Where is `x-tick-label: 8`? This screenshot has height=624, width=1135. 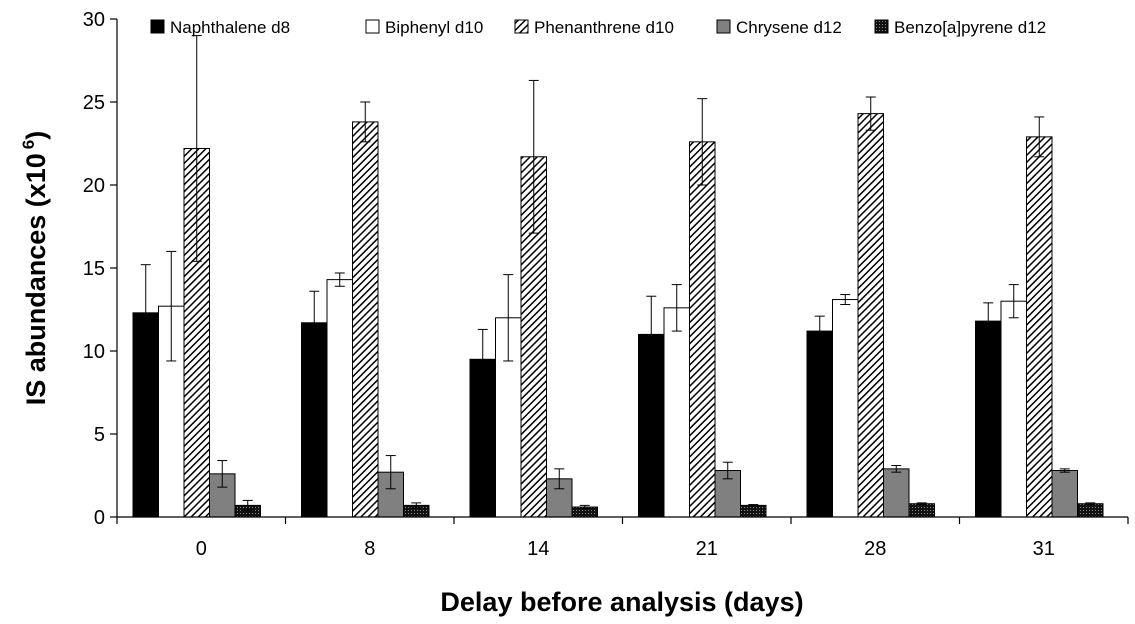
x-tick-label: 8 is located at coordinates (369, 549).